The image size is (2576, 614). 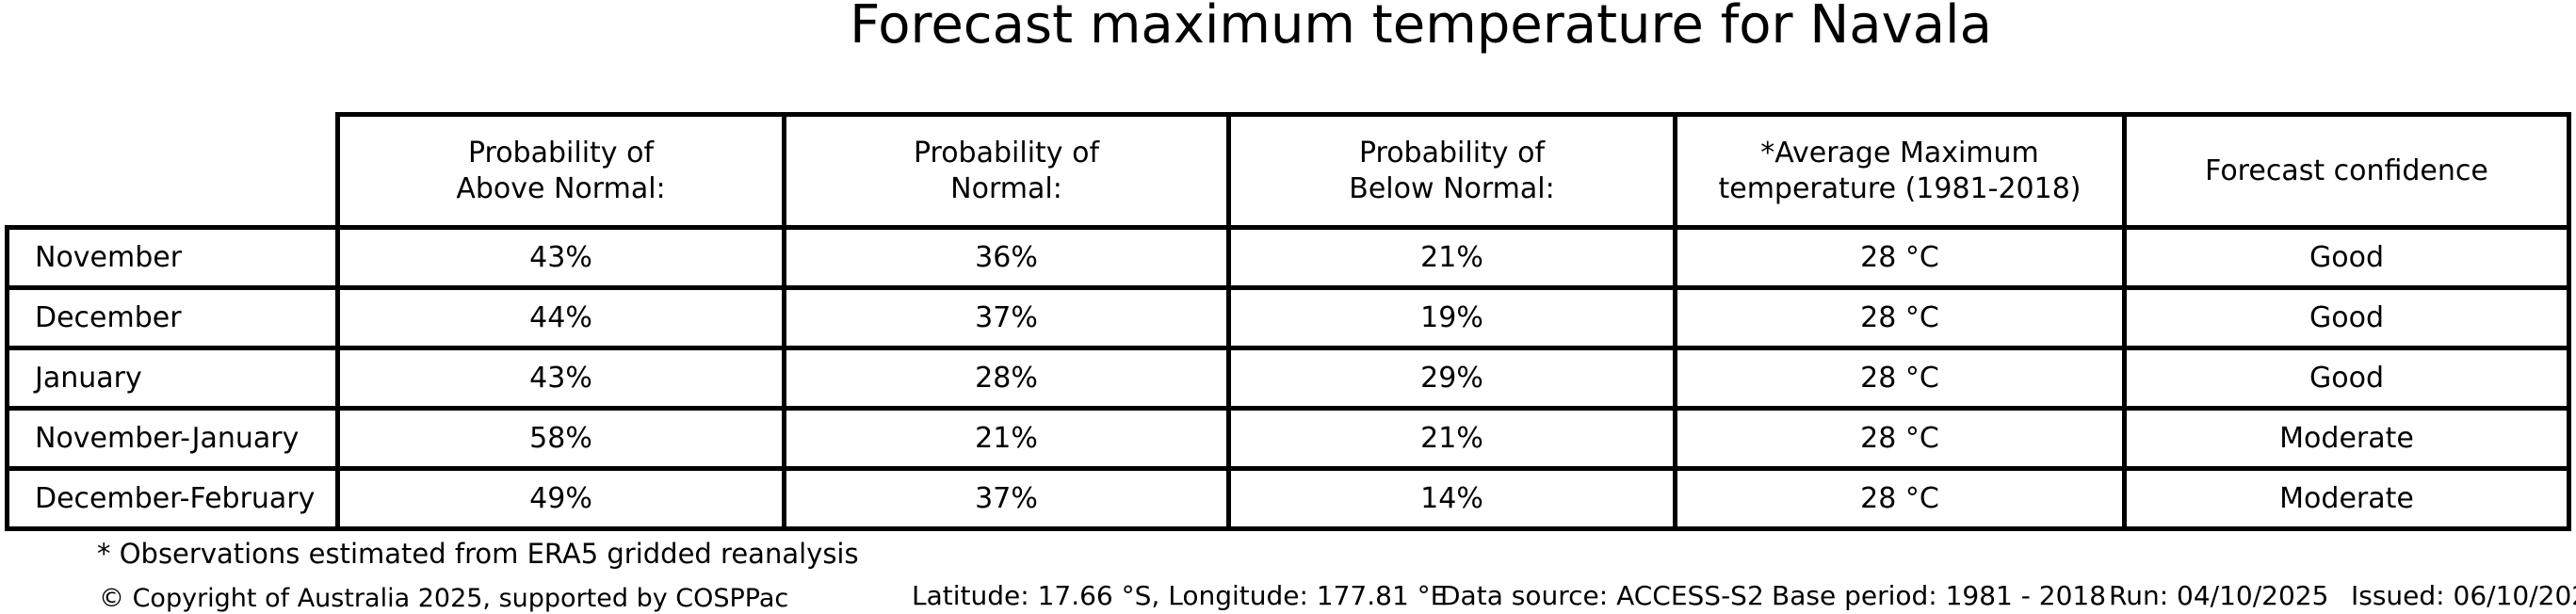 I want to click on latitude-longitude-text: Latitude: 17.66 °S, Longitude: 177.81 °E, so click(x=1180, y=595).